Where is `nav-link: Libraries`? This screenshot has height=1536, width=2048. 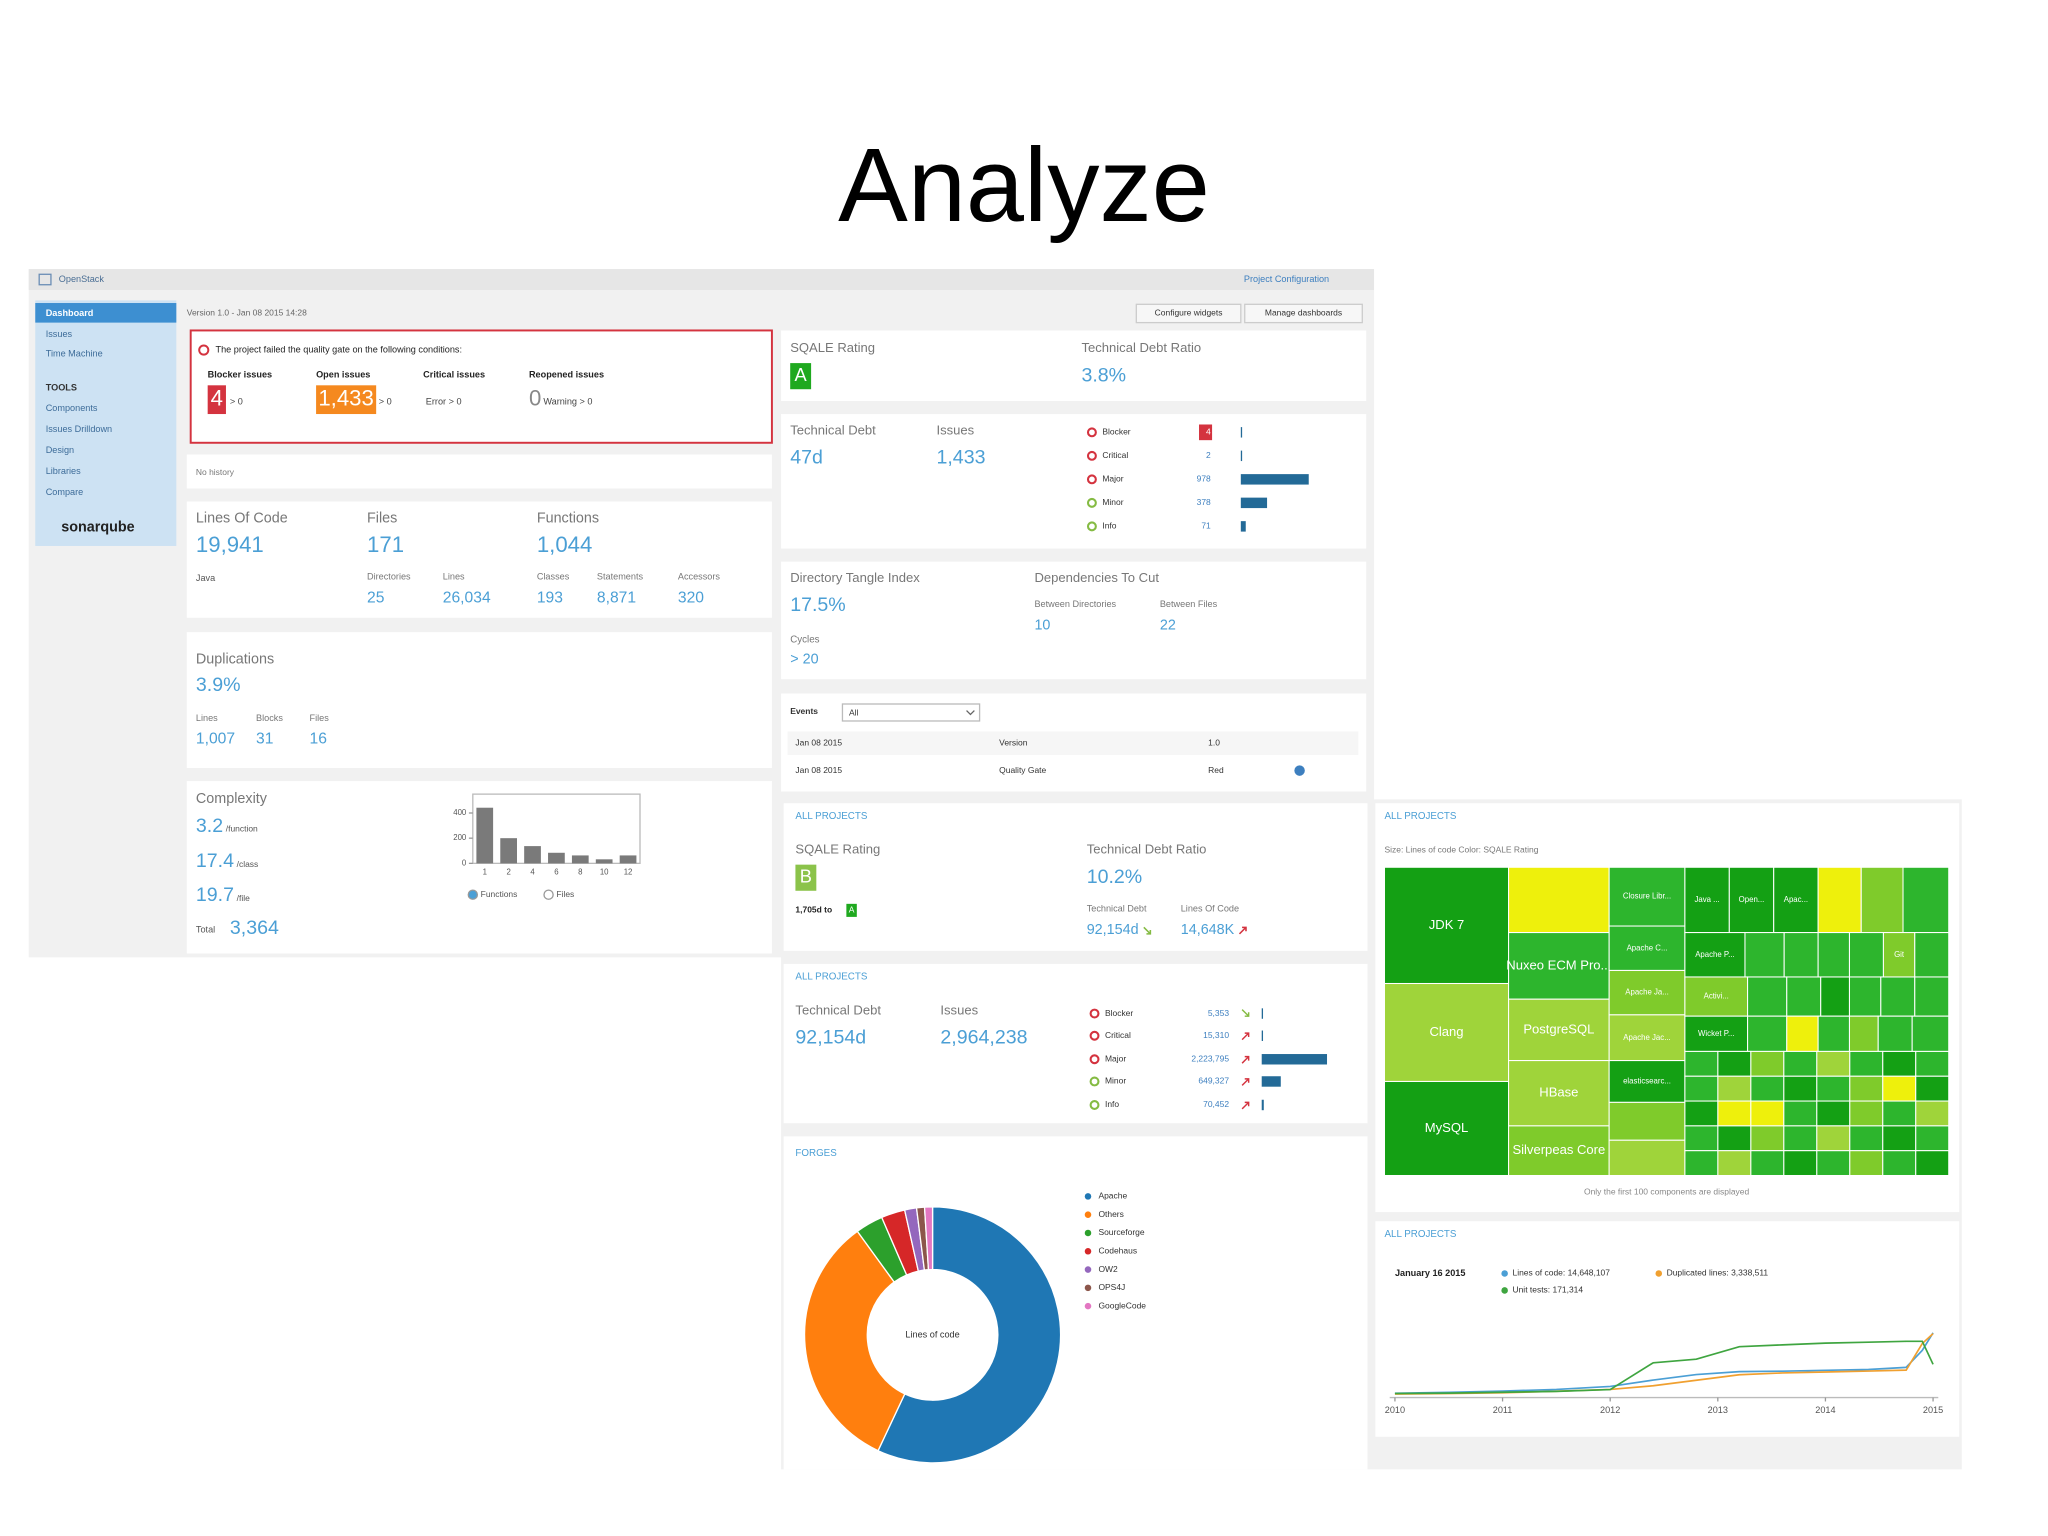
nav-link: Libraries is located at coordinates (63, 471).